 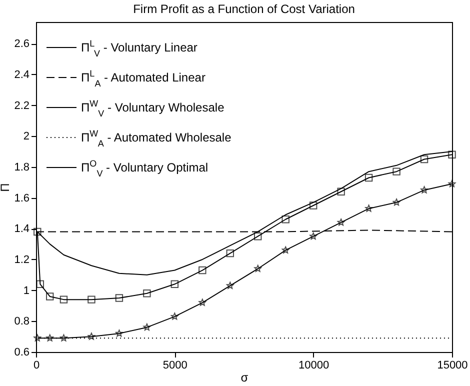 What do you see at coordinates (452, 366) in the screenshot?
I see `x-tick-label: 15000` at bounding box center [452, 366].